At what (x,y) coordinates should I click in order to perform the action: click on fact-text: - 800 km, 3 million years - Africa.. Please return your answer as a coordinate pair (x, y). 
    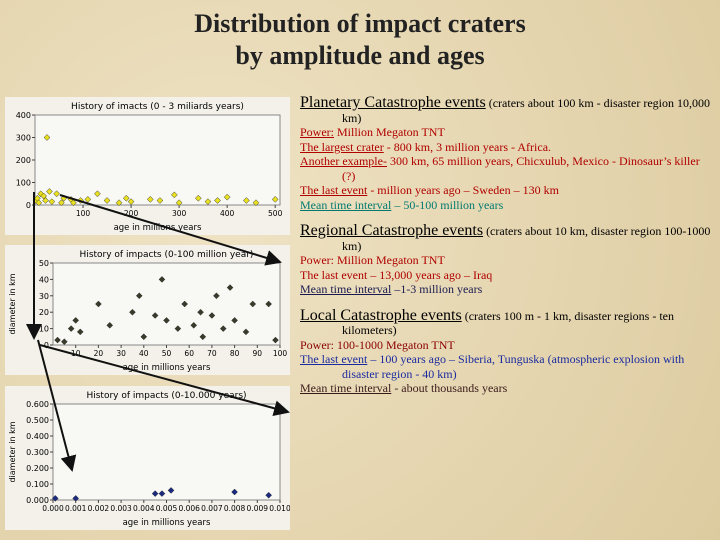
    Looking at the image, I should click on (469, 146).